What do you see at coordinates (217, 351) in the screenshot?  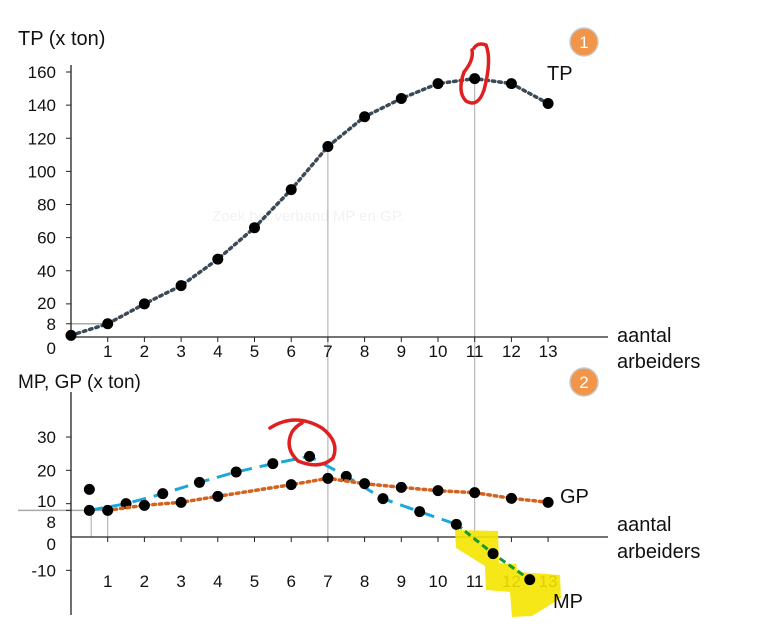 I see `top-x-tick-label: 4` at bounding box center [217, 351].